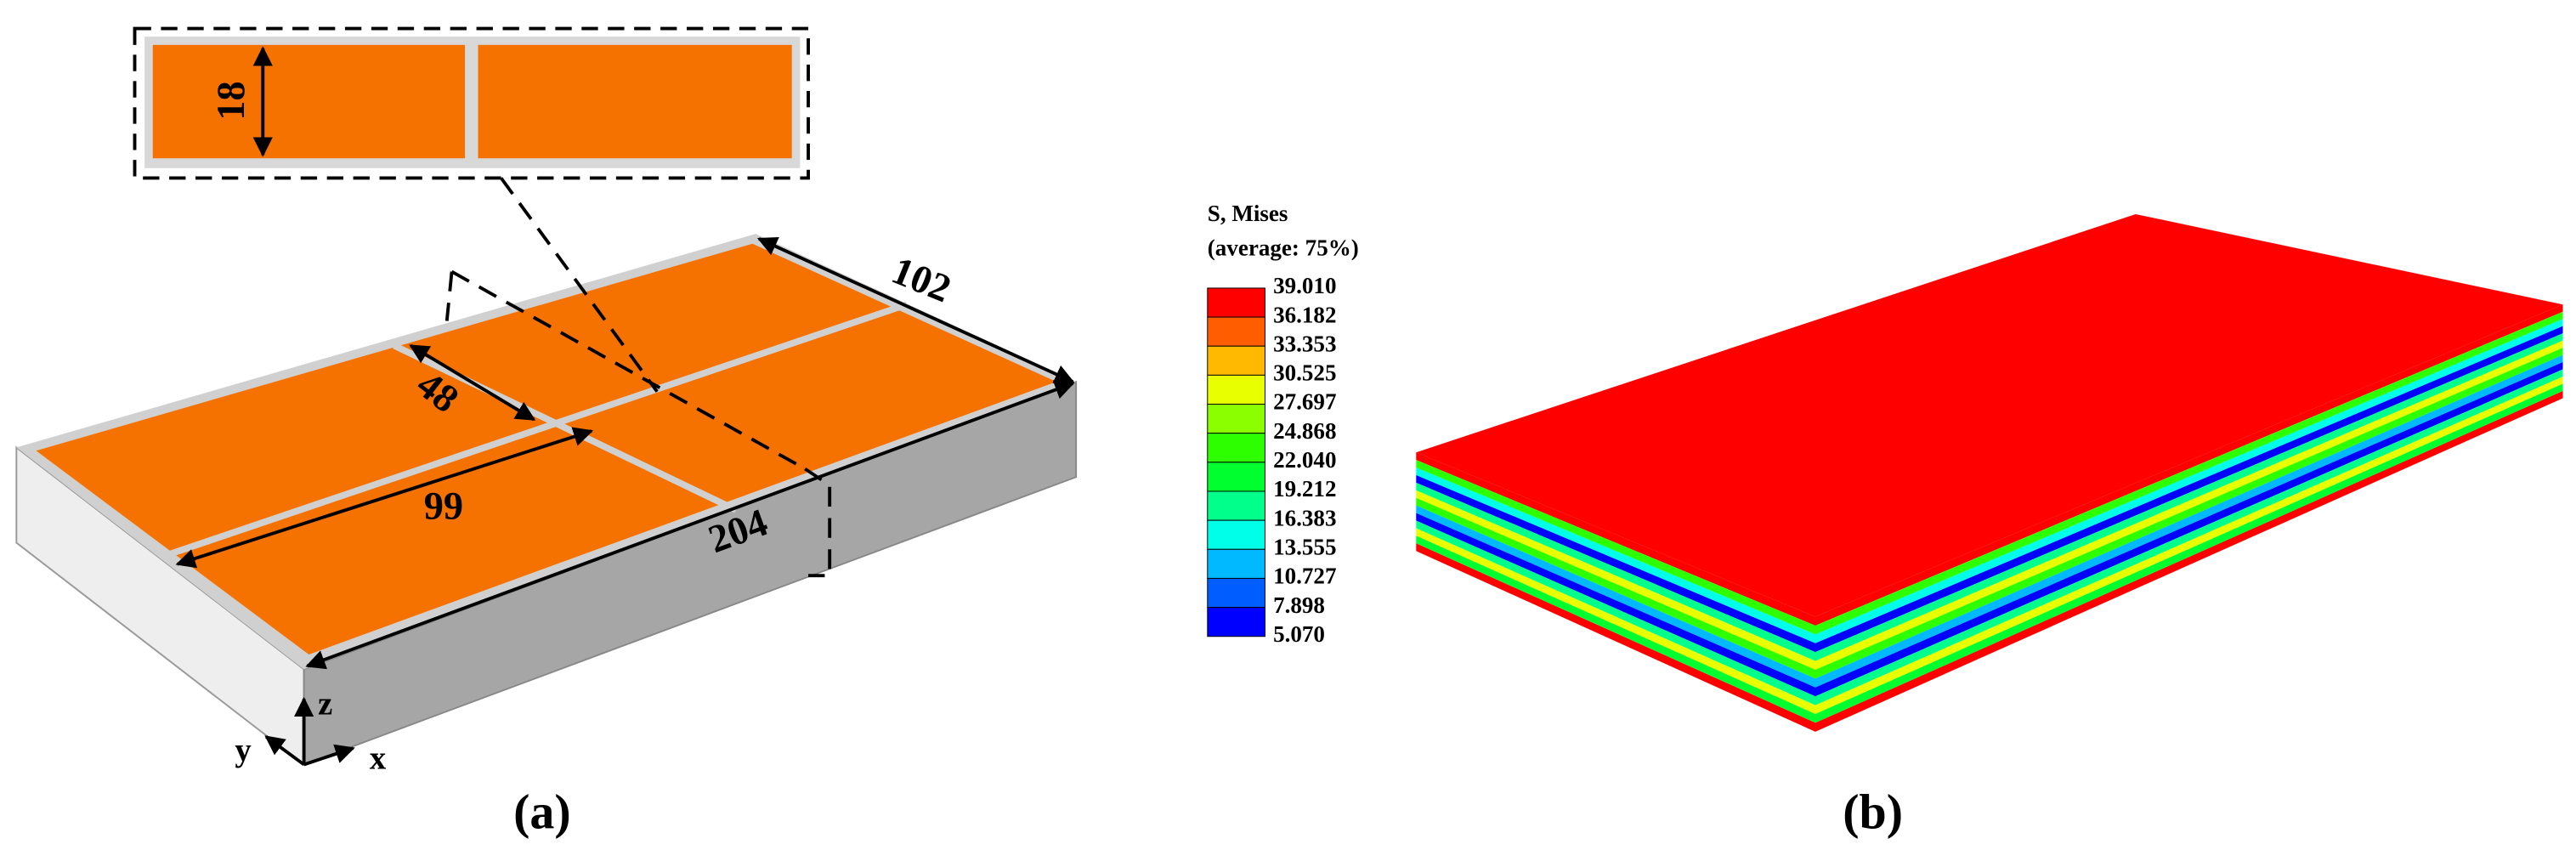  What do you see at coordinates (1248, 213) in the screenshot?
I see `legend-title: S, Mises` at bounding box center [1248, 213].